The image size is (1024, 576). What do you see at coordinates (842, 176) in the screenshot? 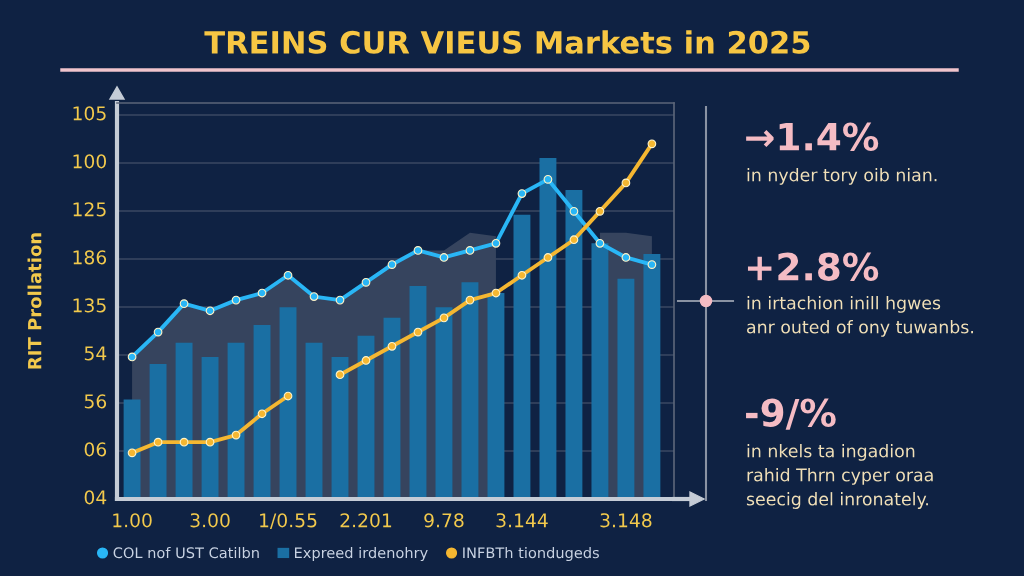
I see `text: in nyder tory oib nian.` at bounding box center [842, 176].